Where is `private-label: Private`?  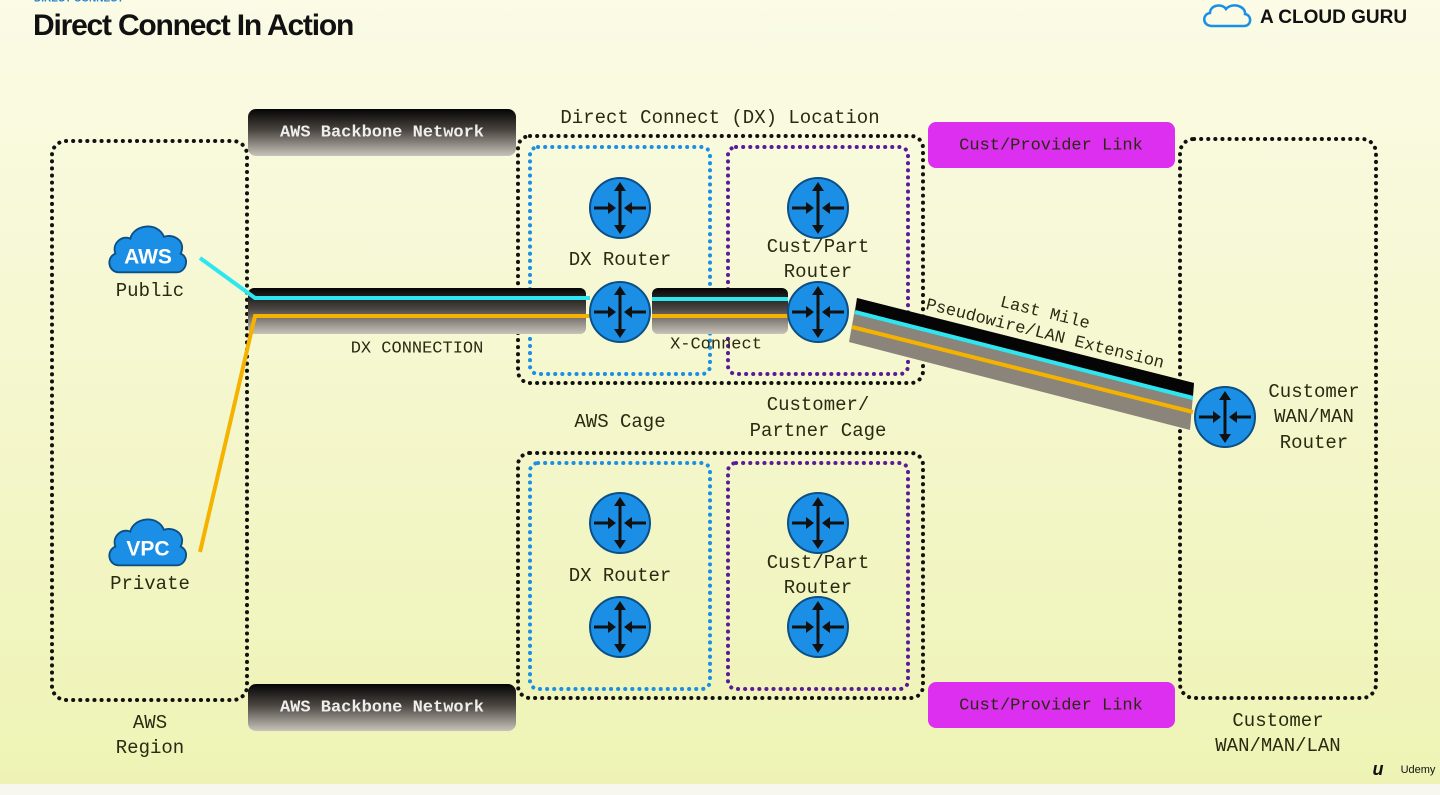 private-label: Private is located at coordinates (150, 584).